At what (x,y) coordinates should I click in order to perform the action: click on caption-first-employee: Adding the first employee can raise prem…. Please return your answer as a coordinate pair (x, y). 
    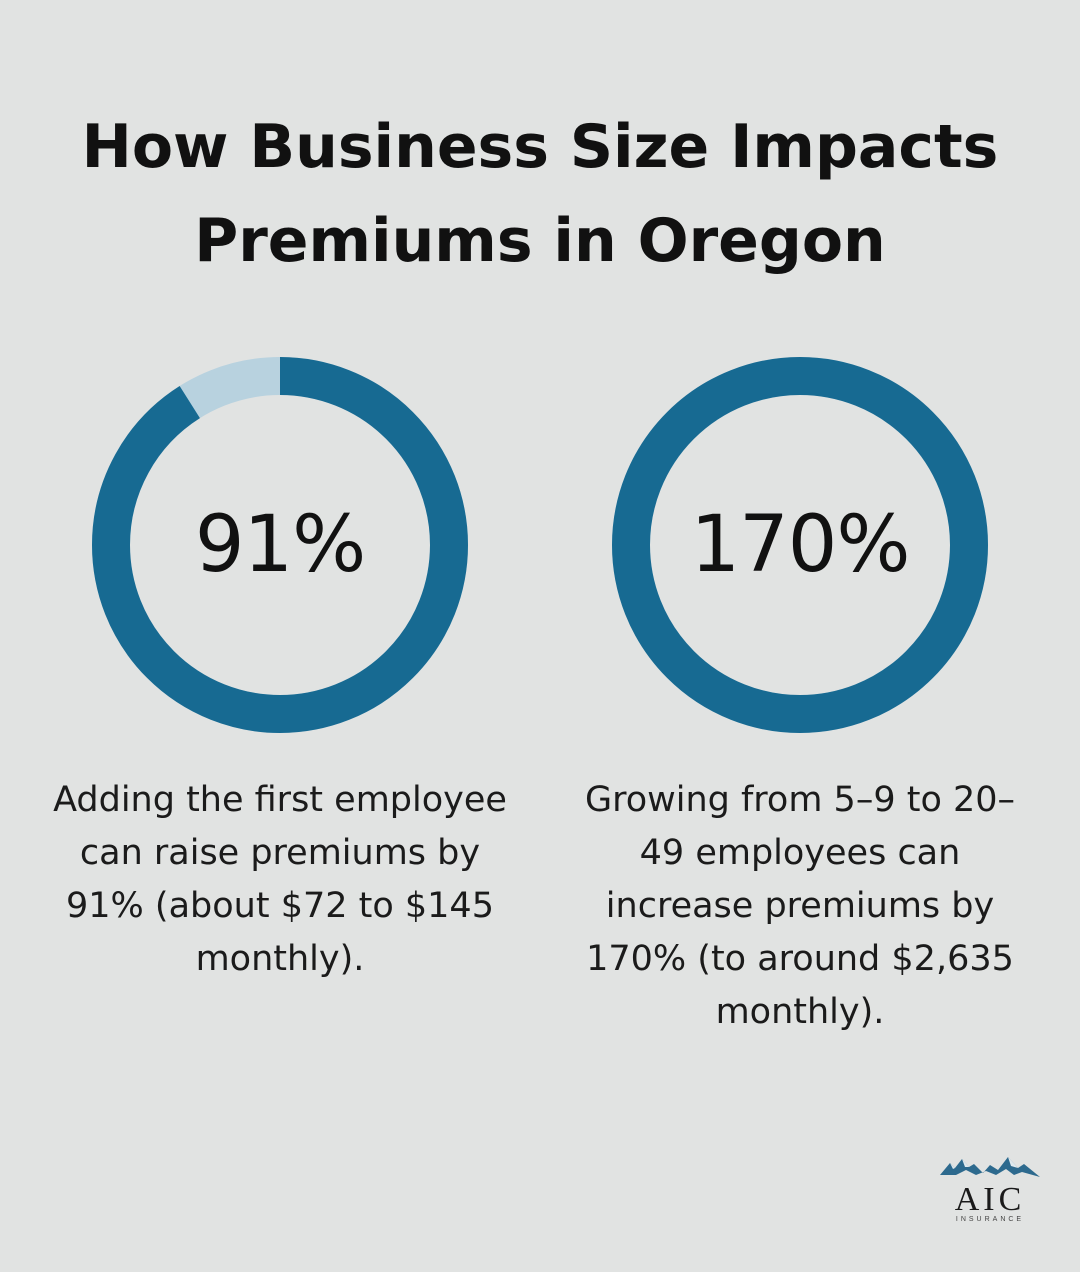
    Looking at the image, I should click on (280, 879).